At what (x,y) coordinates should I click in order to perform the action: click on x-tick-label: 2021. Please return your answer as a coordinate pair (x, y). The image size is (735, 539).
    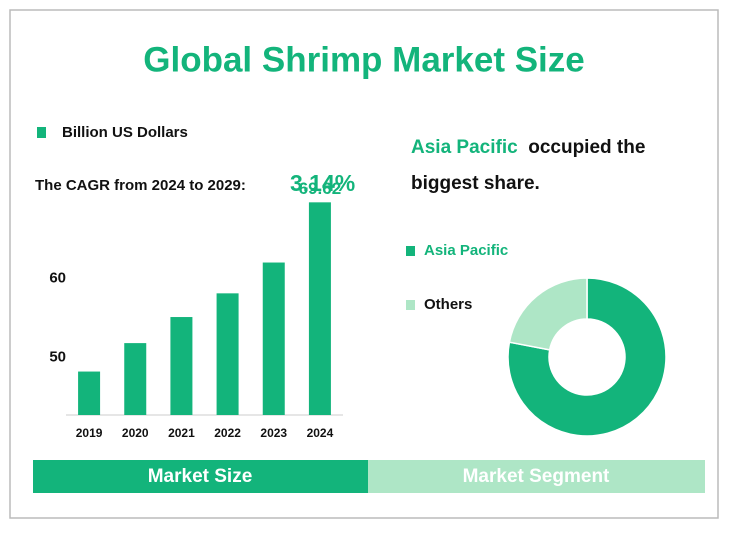
    Looking at the image, I should click on (181, 433).